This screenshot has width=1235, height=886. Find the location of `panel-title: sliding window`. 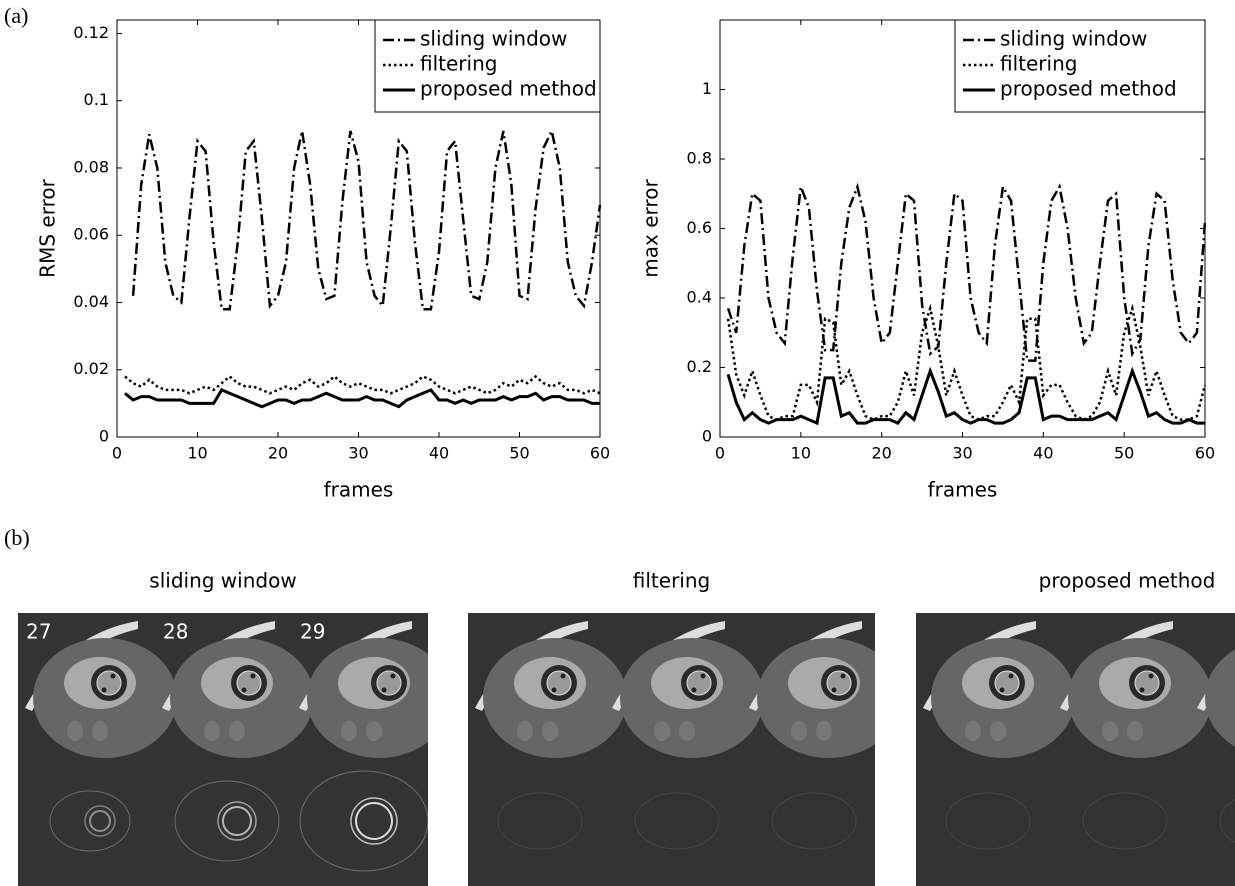

panel-title: sliding window is located at coordinates (222, 581).